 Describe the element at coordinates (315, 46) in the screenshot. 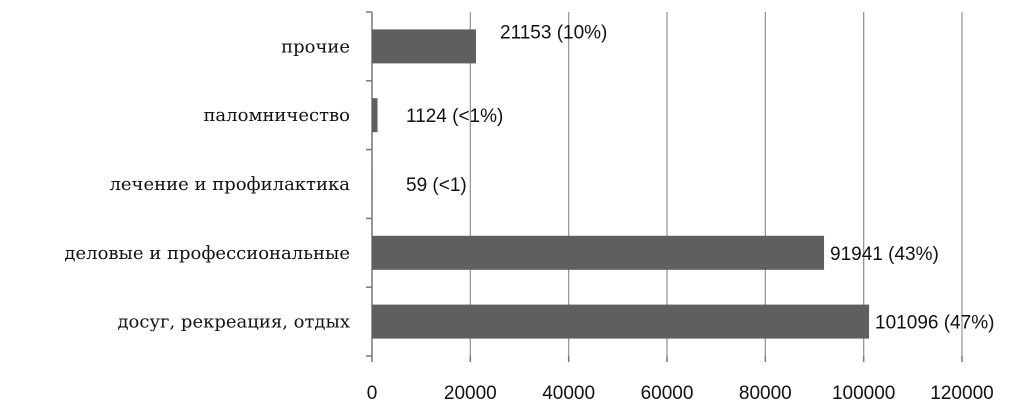

I see `category-label: прочие` at that location.